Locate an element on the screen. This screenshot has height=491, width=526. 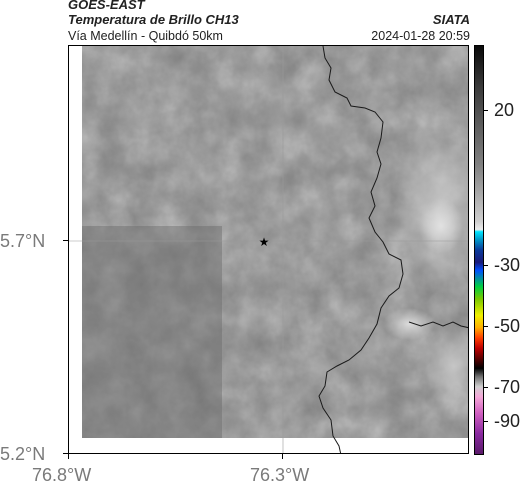
satellite-title: GOES-EAST is located at coordinates (106, 6).